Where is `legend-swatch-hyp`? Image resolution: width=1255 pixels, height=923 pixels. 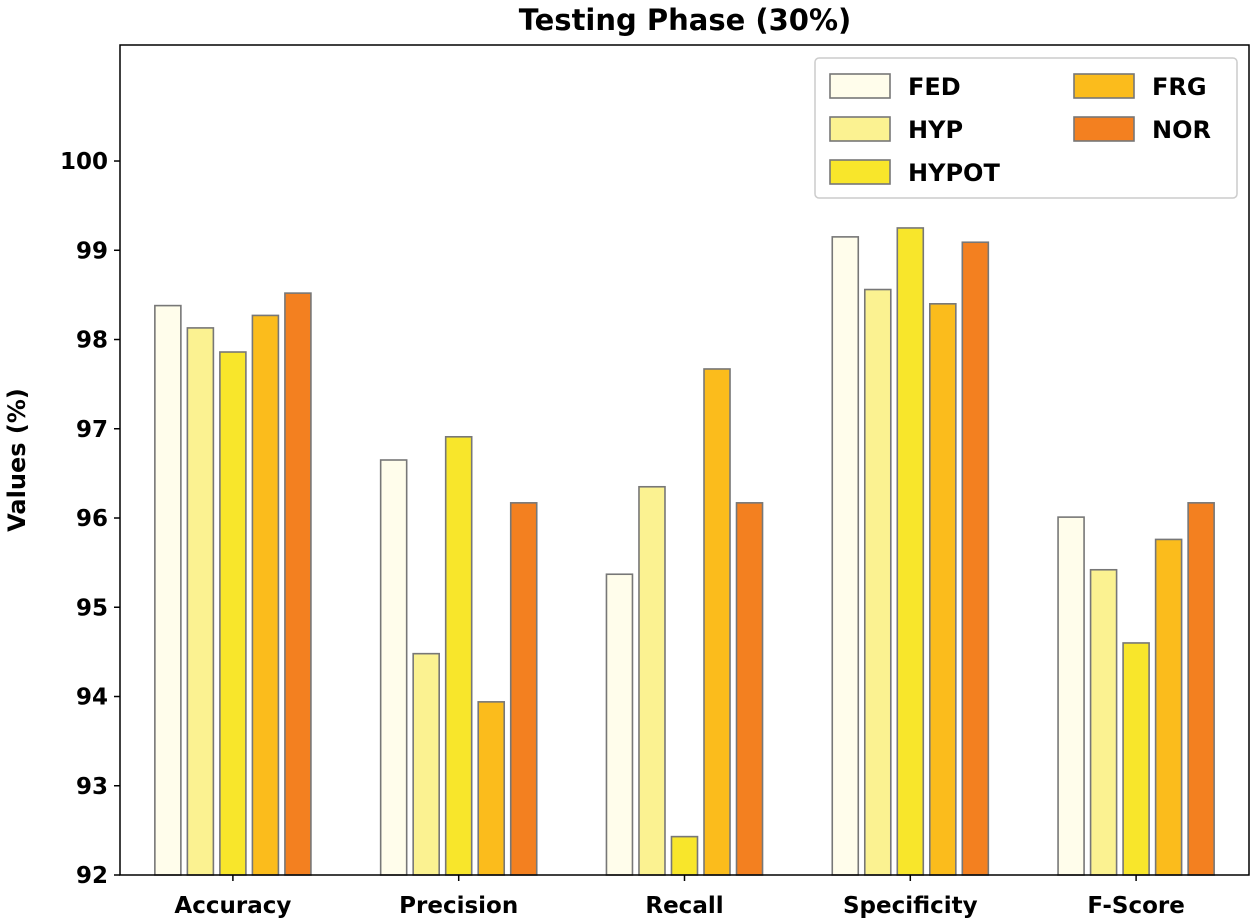
legend-swatch-hyp is located at coordinates (860, 129).